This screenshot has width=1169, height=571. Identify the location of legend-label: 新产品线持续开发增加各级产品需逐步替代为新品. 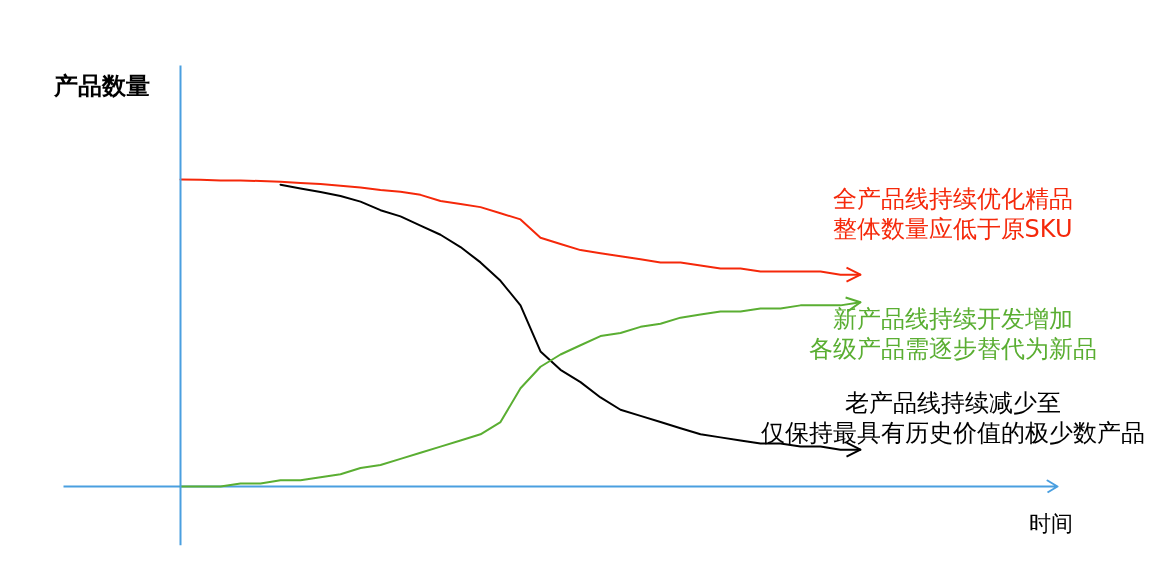
(952, 334).